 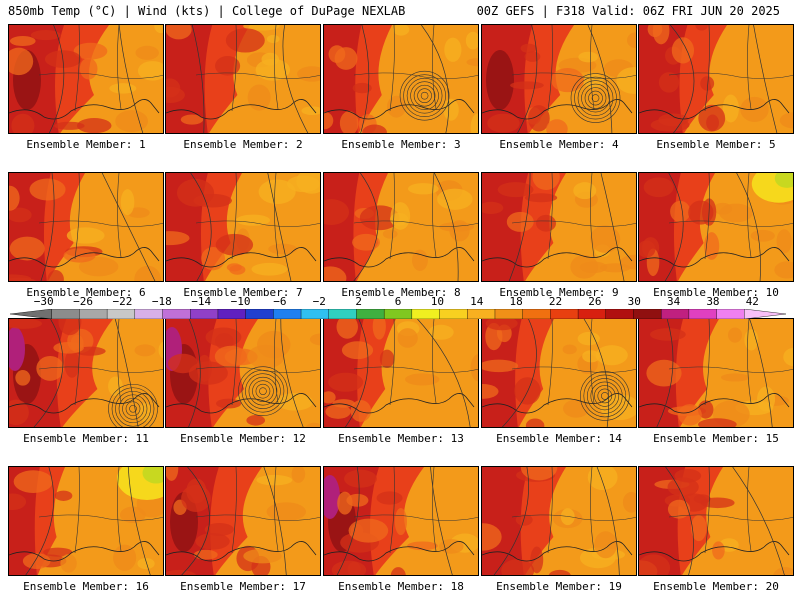 I want to click on colorbar-tick-label: 30, so click(x=634, y=301).